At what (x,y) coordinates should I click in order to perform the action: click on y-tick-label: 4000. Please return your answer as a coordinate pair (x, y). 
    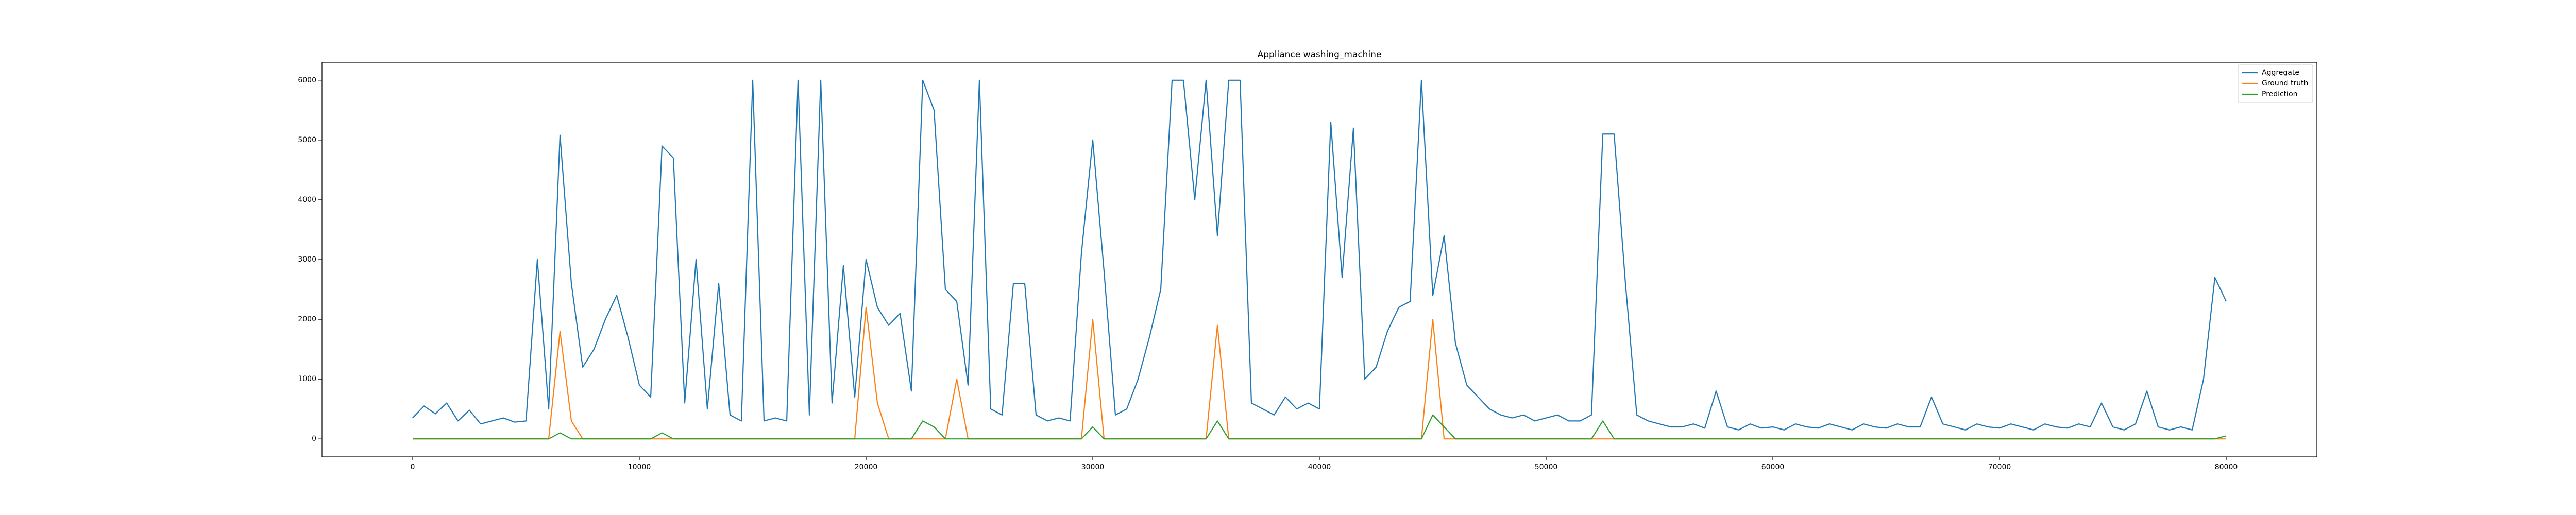
    Looking at the image, I should click on (307, 200).